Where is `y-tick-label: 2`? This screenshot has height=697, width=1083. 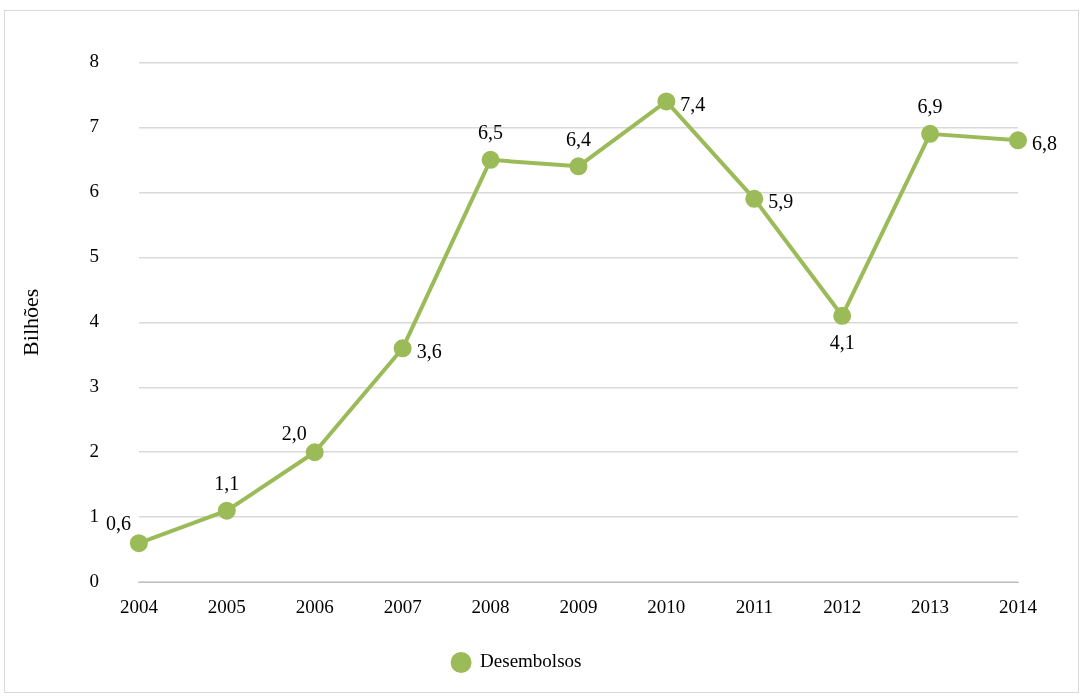 y-tick-label: 2 is located at coordinates (94, 451).